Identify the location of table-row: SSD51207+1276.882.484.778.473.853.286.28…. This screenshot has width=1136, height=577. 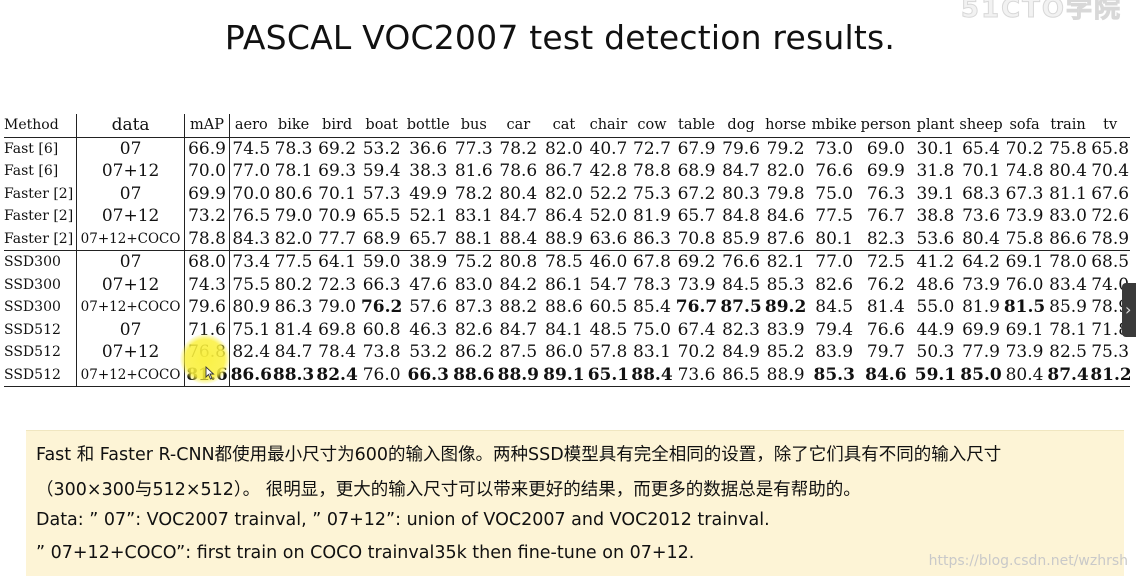
(567, 352).